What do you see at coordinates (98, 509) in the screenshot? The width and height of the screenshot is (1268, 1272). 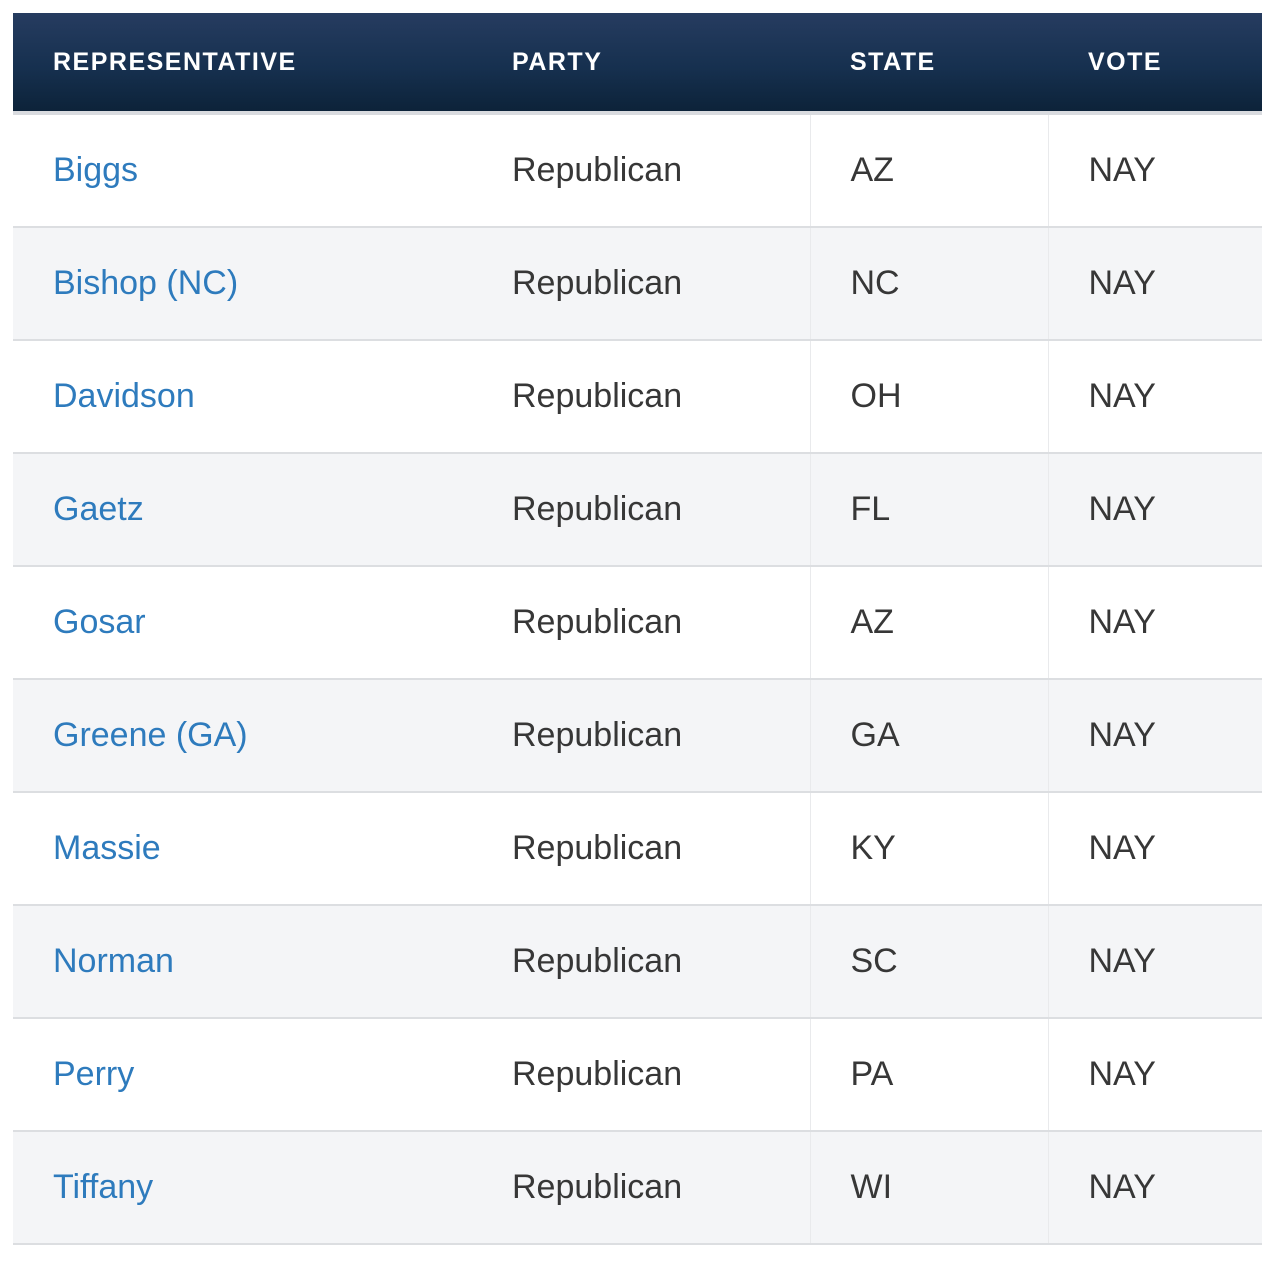 I see `representative-link: Gaetz` at bounding box center [98, 509].